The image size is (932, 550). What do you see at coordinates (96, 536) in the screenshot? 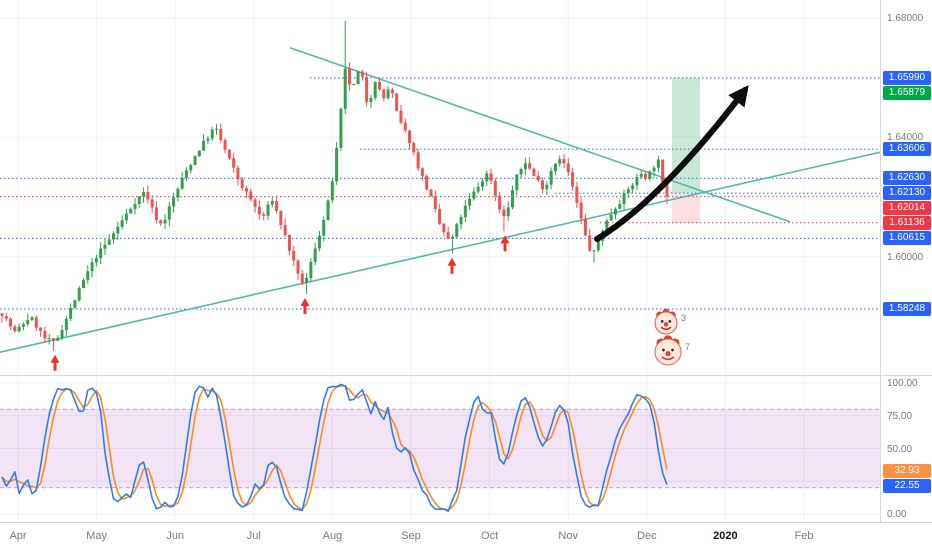
I see `time-label-month: May` at bounding box center [96, 536].